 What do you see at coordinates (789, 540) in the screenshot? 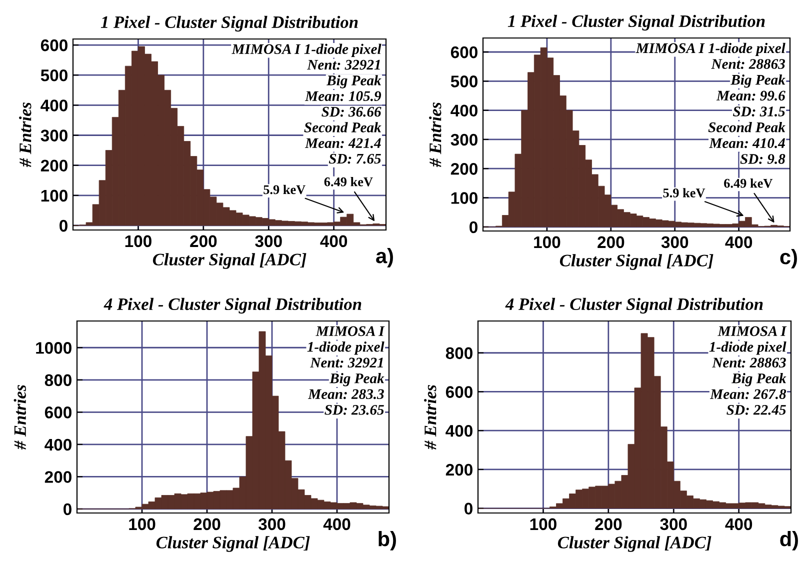
I see `text: d)` at bounding box center [789, 540].